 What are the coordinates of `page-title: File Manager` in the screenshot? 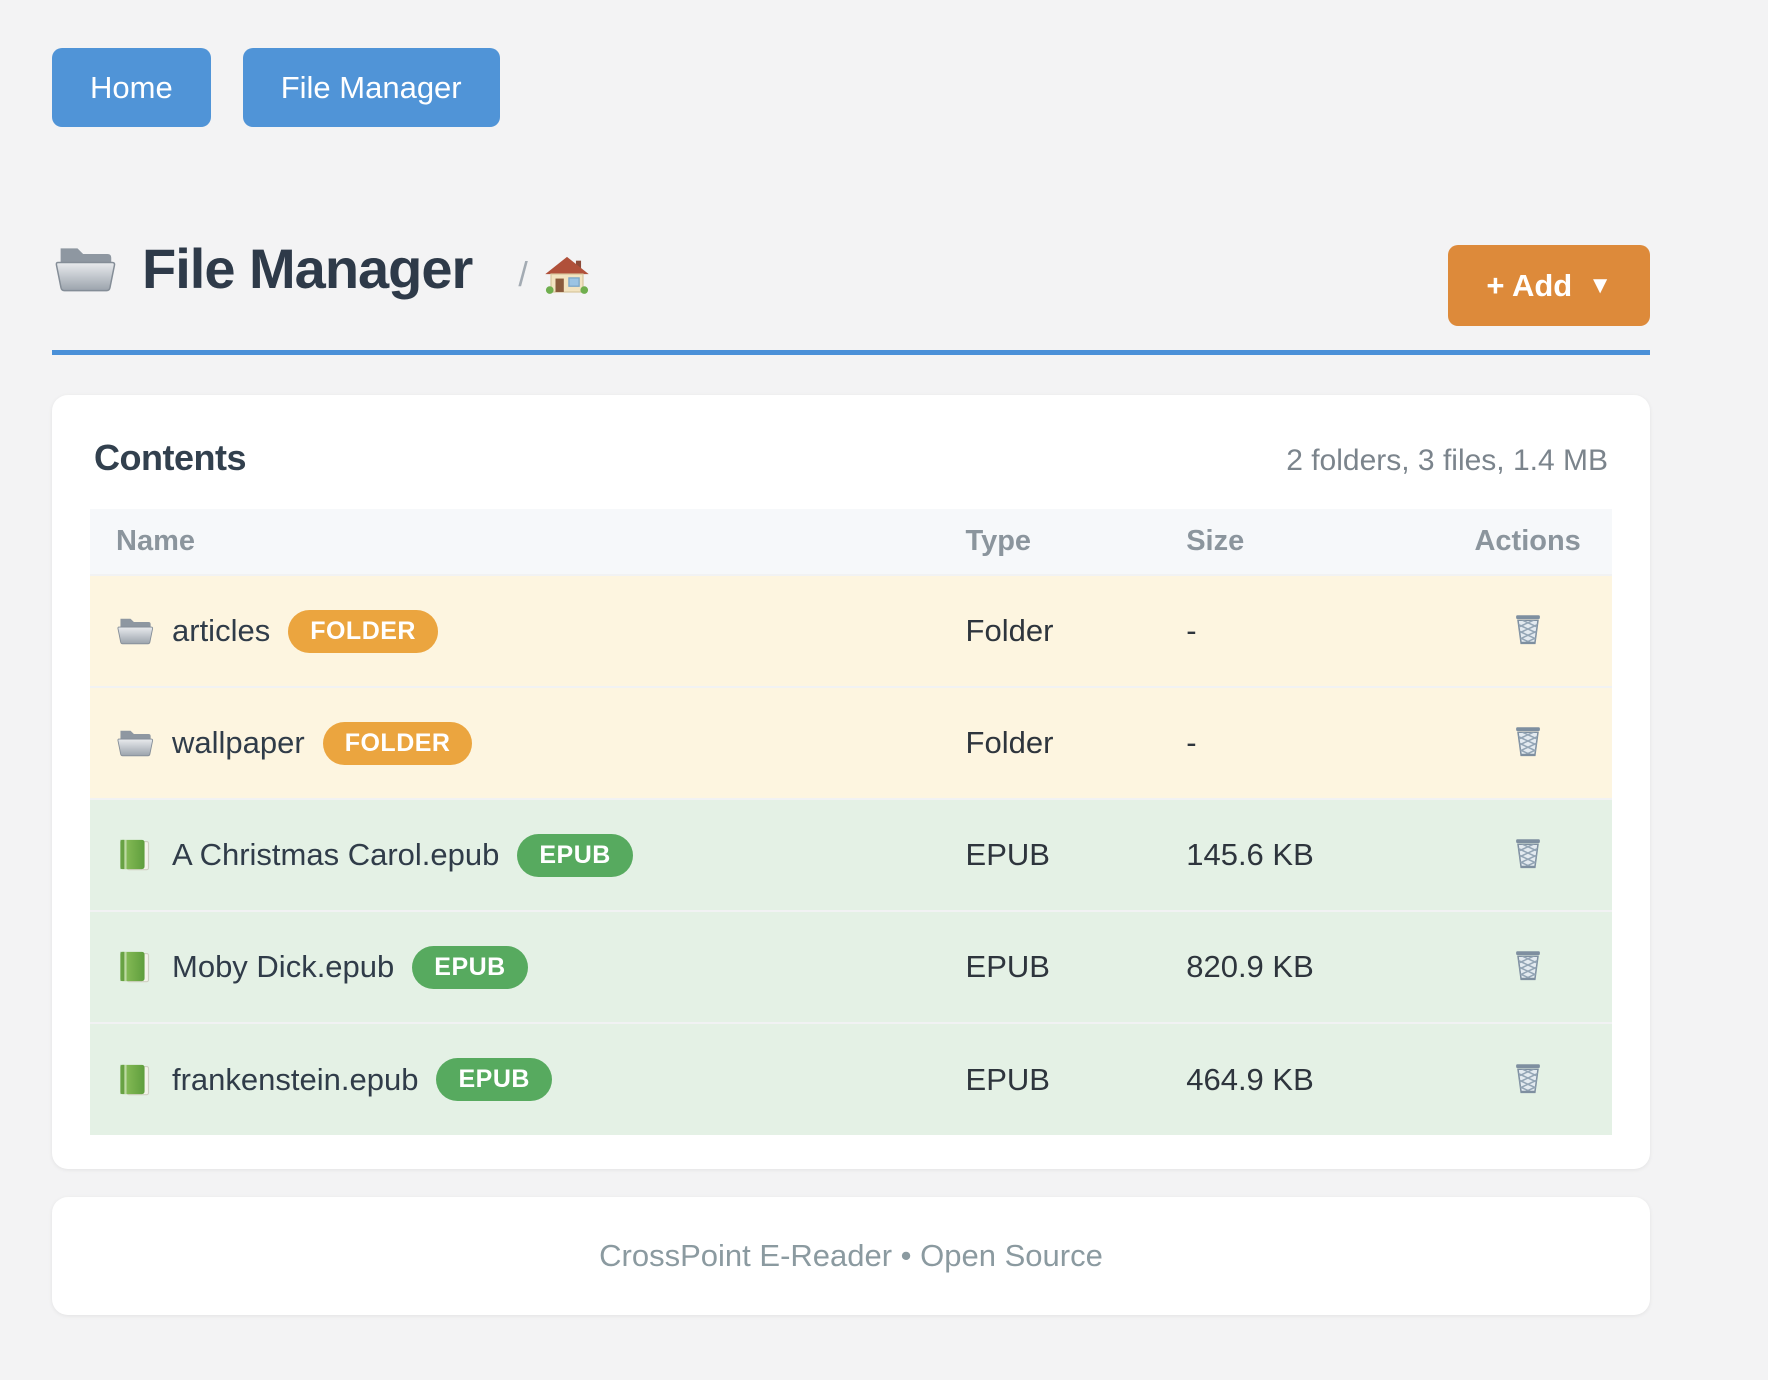 It's located at (307, 268).